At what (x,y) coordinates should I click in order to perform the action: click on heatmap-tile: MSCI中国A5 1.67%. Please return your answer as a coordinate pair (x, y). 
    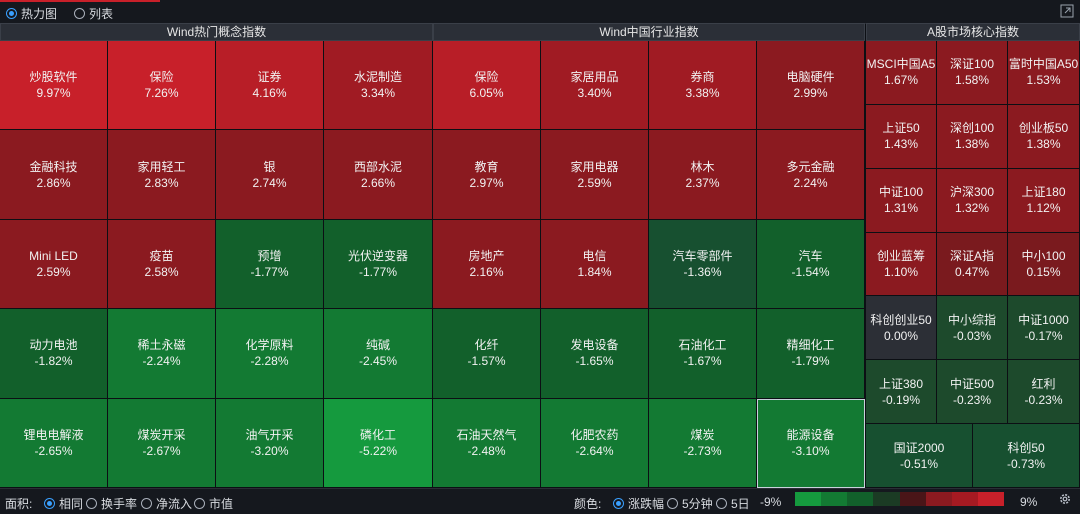
    Looking at the image, I should click on (901, 73).